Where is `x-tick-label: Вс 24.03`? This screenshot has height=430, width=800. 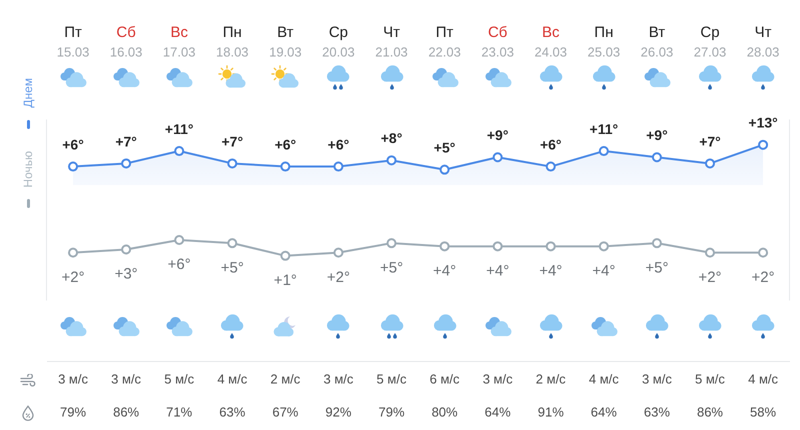
x-tick-label: Вс 24.03 is located at coordinates (551, 42).